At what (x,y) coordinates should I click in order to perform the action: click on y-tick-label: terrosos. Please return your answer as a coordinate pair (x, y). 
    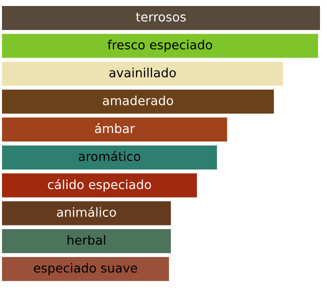
    Looking at the image, I should click on (161, 17).